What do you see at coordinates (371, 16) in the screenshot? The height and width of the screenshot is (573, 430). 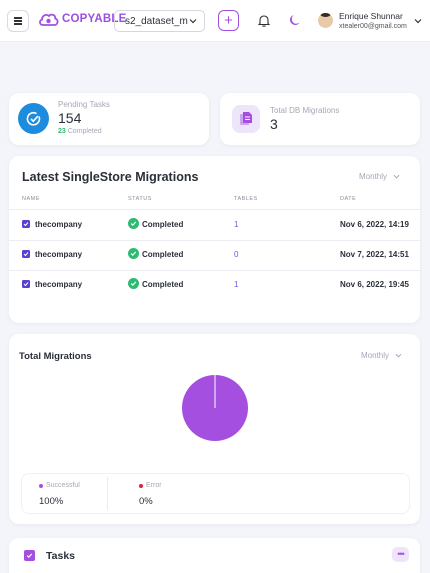 I see `user-name: Enrique Shunnar` at bounding box center [371, 16].